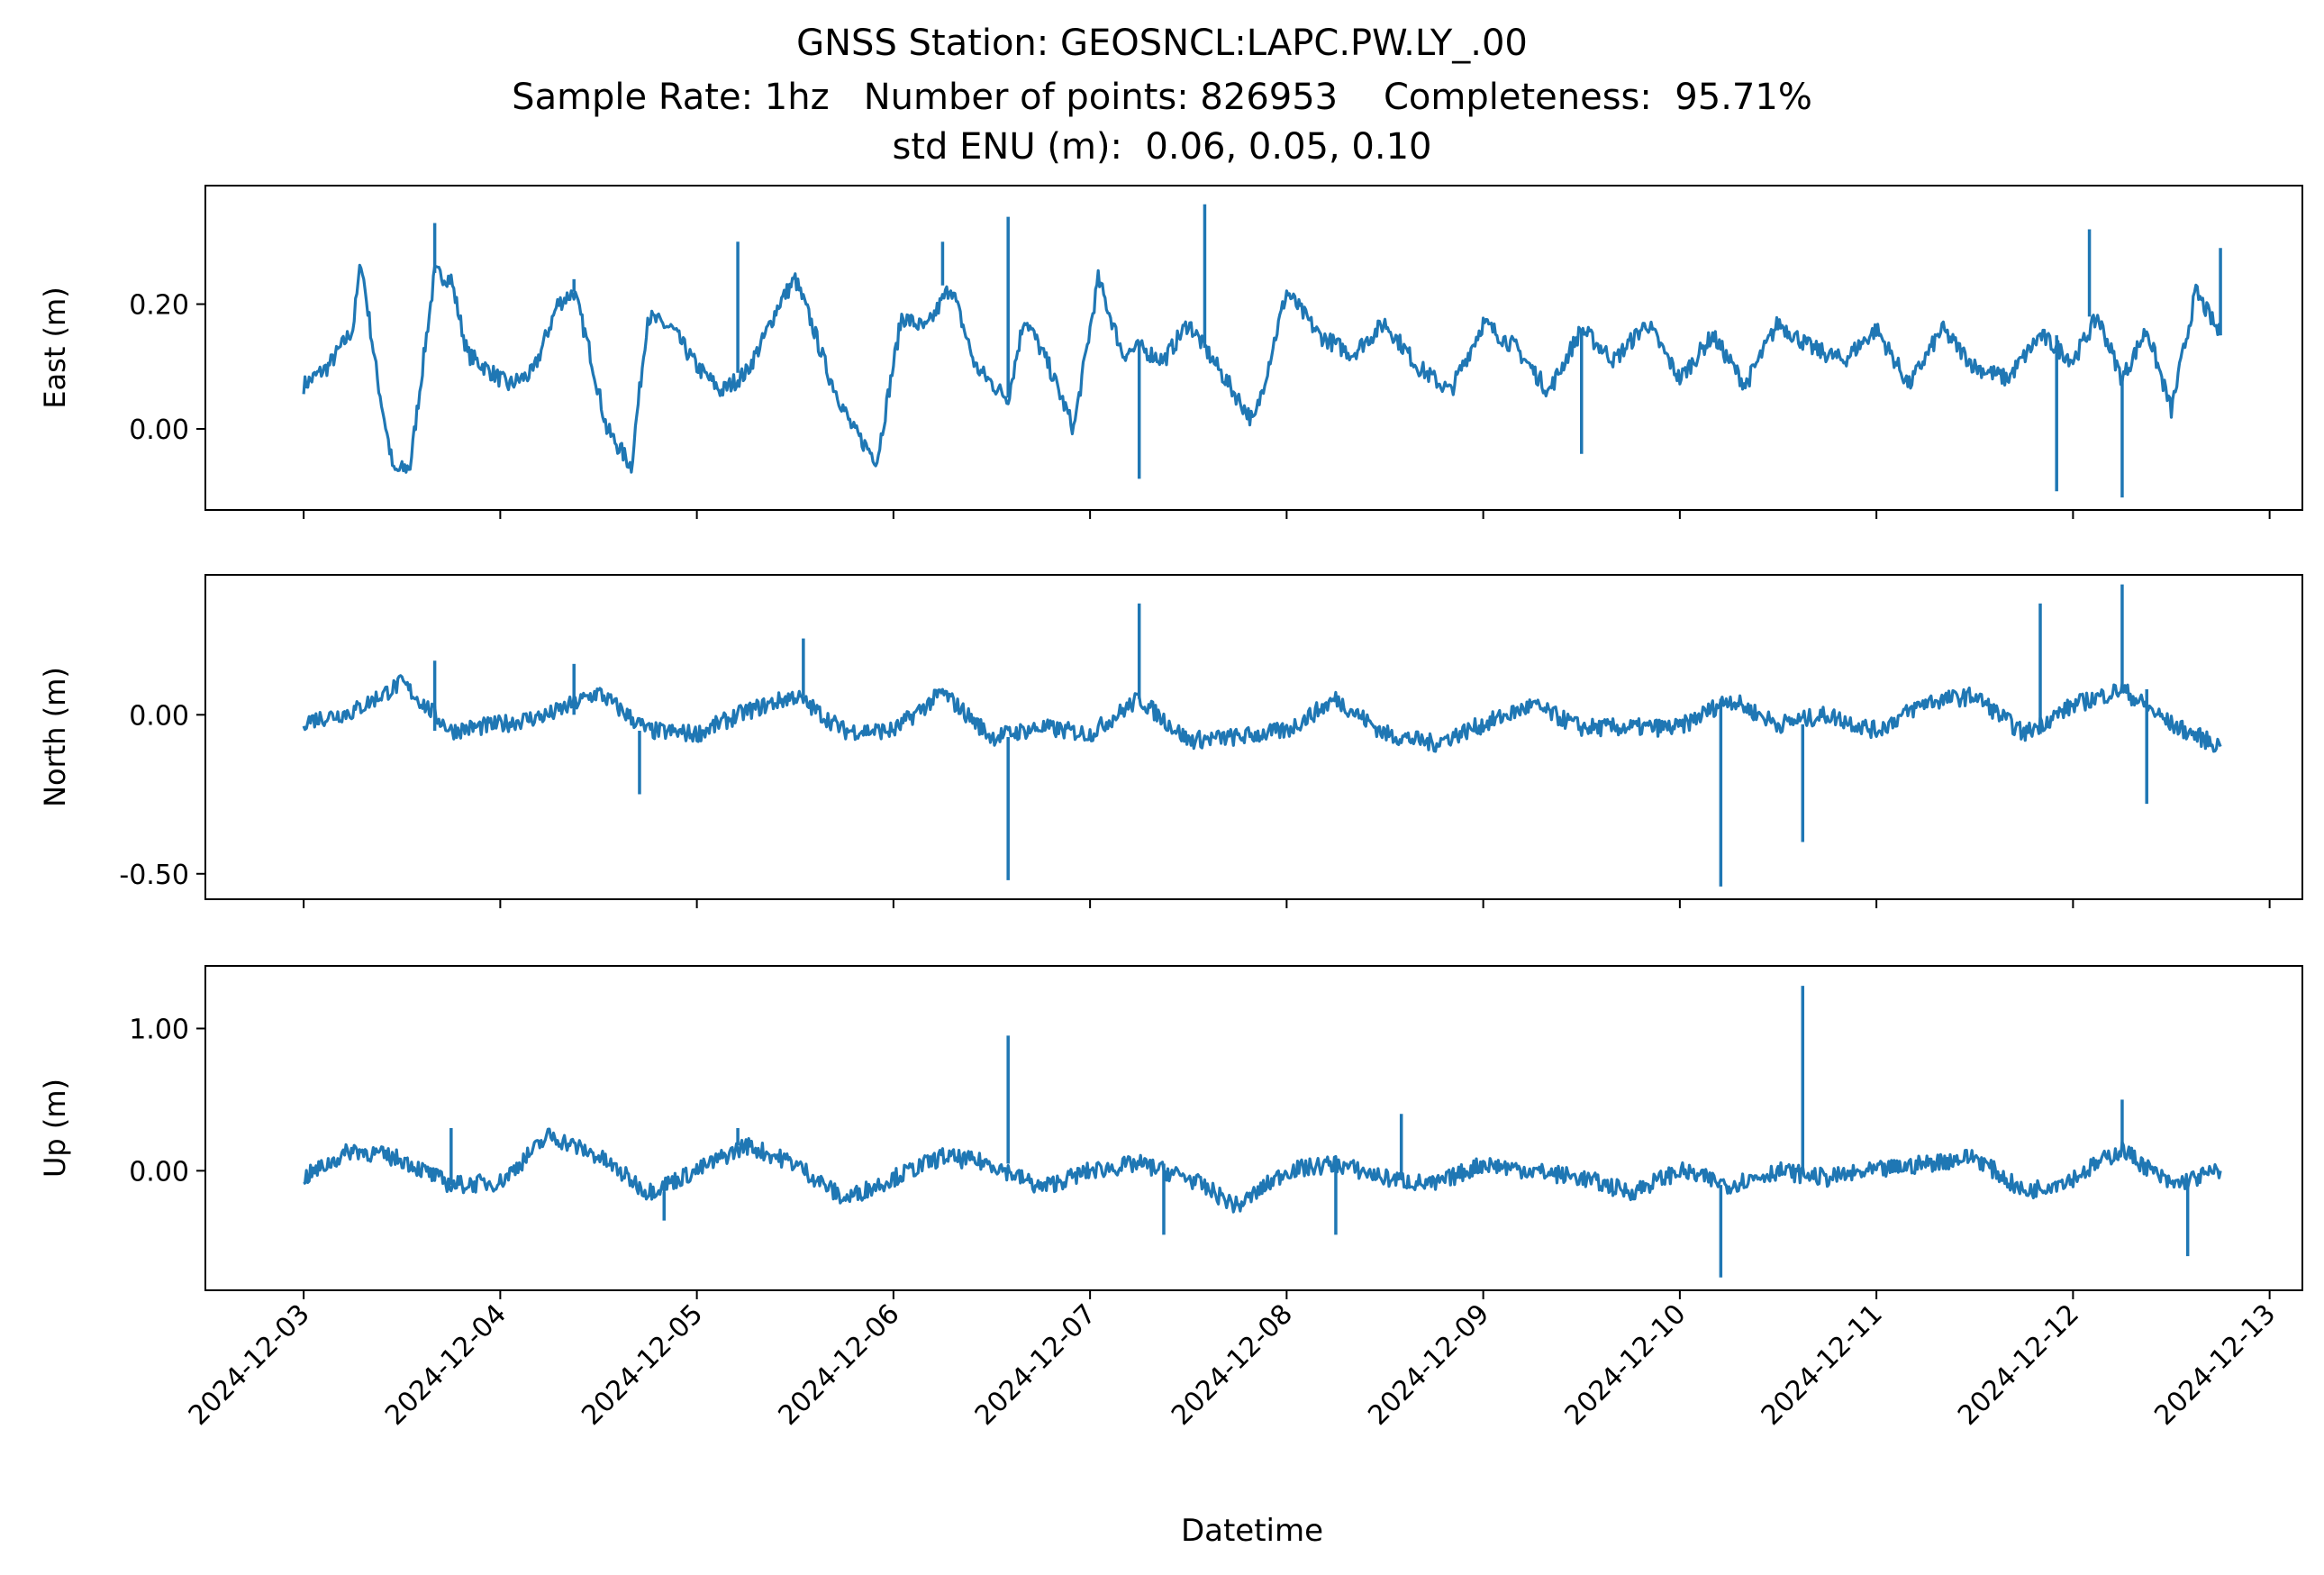 The width and height of the screenshot is (2324, 1575). Describe the element at coordinates (1823, 1365) in the screenshot. I see `x-tick-label: 2024-12-11` at that location.